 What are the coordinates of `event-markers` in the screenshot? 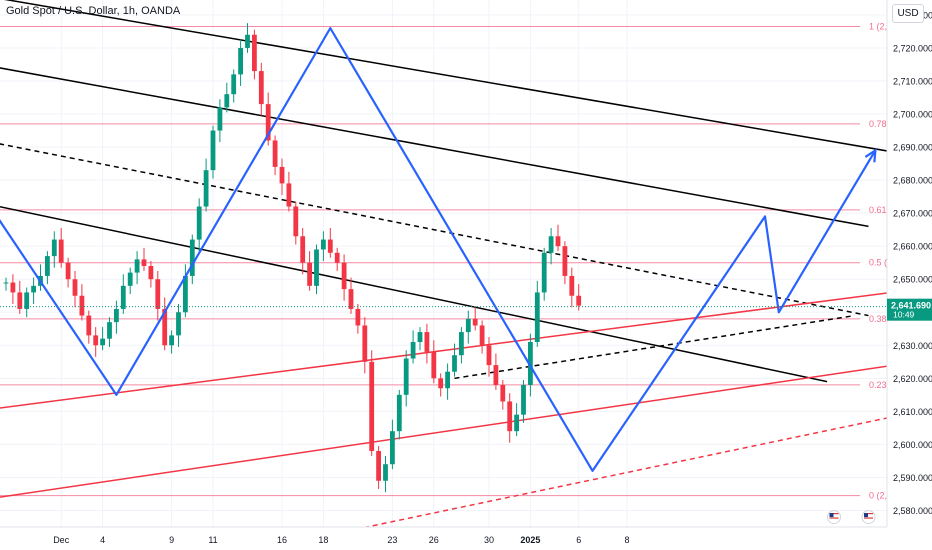 It's located at (851, 517).